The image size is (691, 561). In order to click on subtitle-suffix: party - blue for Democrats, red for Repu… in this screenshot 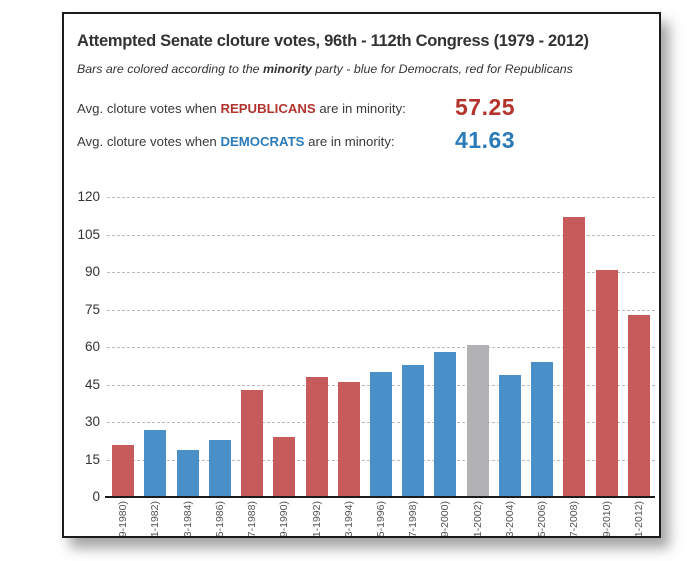, I will do `click(442, 69)`.